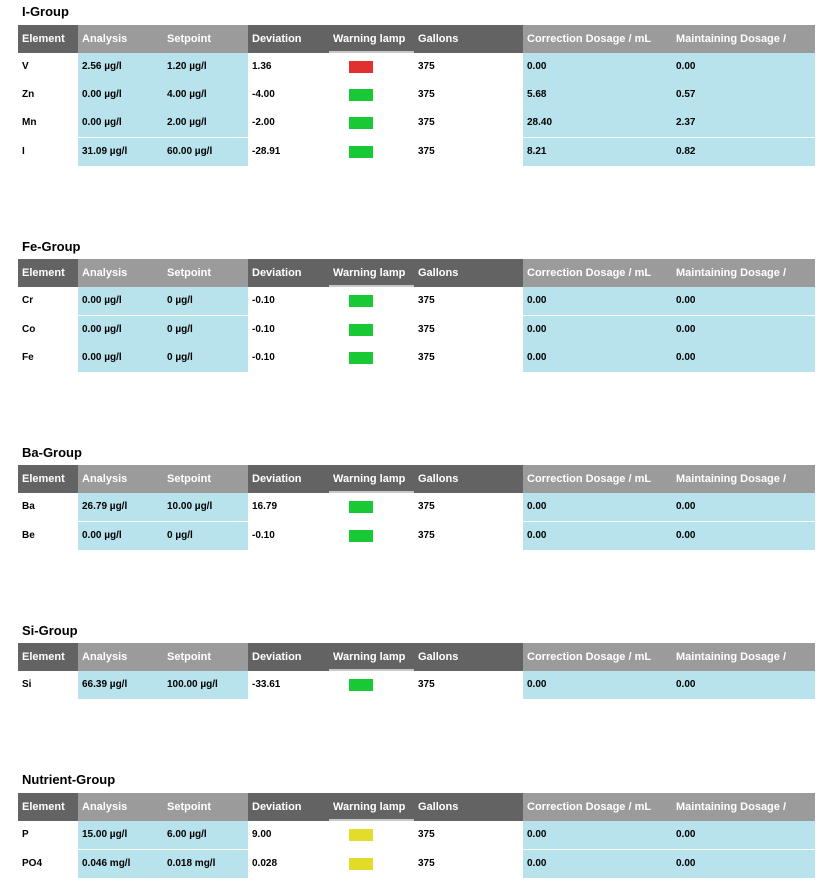  Describe the element at coordinates (266, 151) in the screenshot. I see `cell-deviation: -28.91` at that location.